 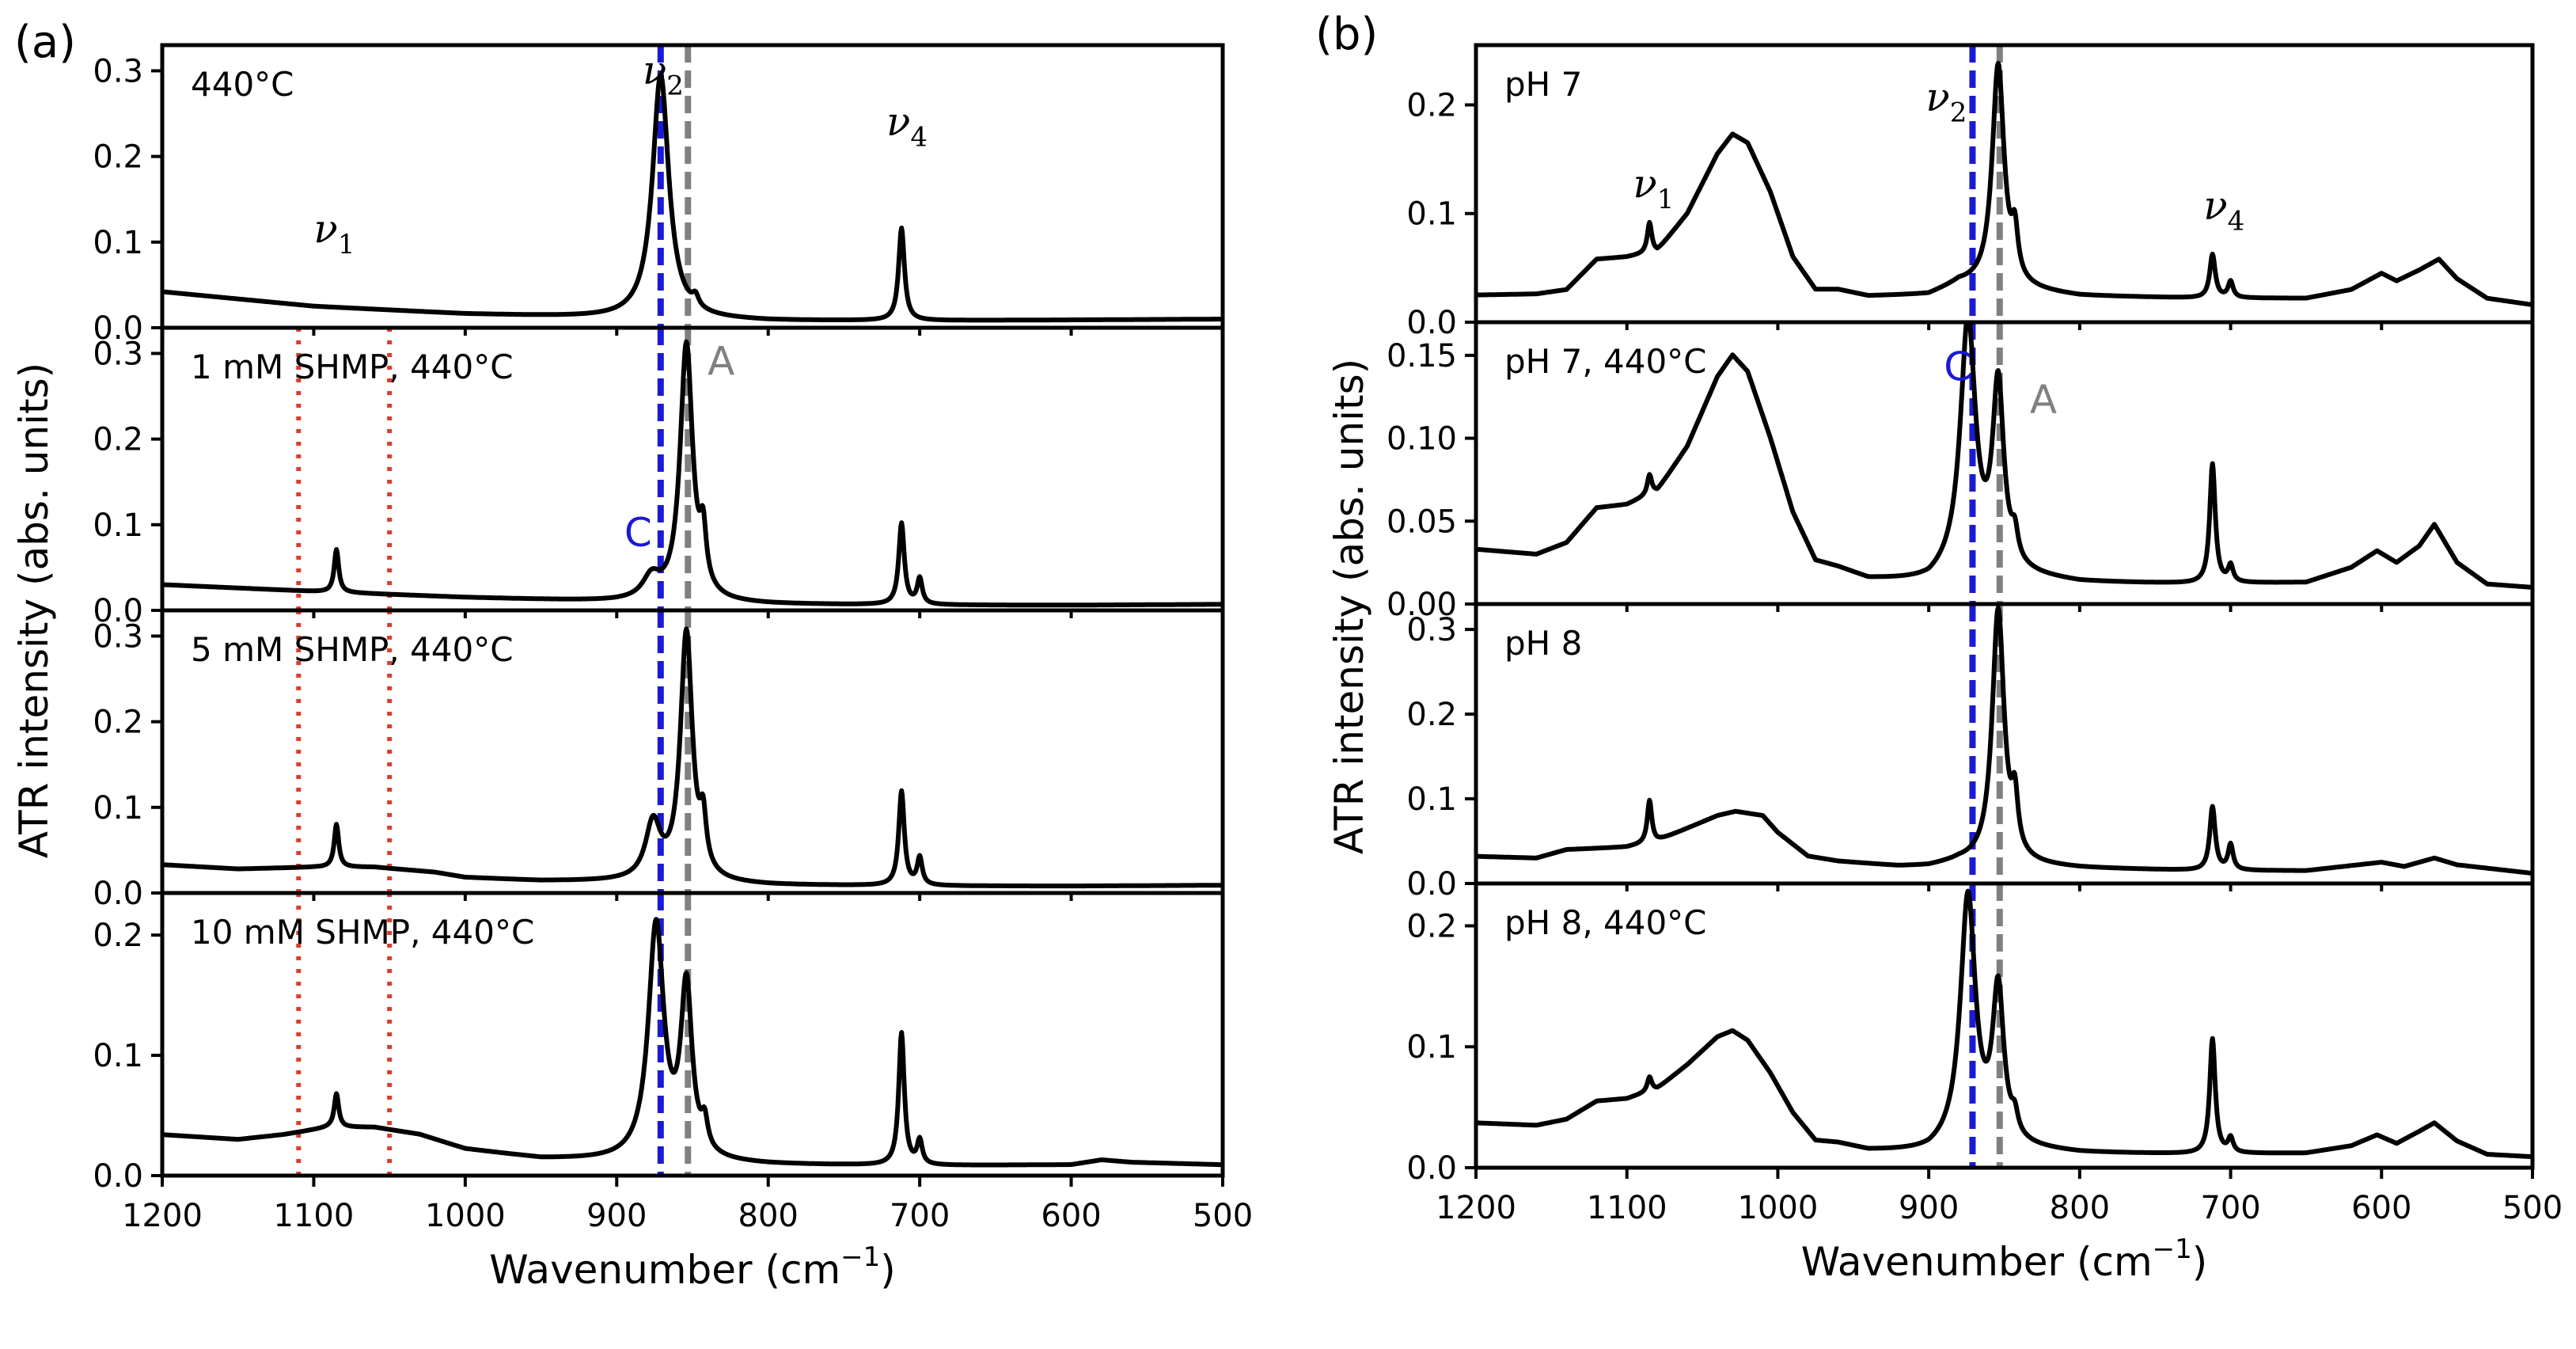 I want to click on subplot-3: 0.0 0.1 0.2 0.3 5 mM SHMP, 440°C, so click(x=659, y=760).